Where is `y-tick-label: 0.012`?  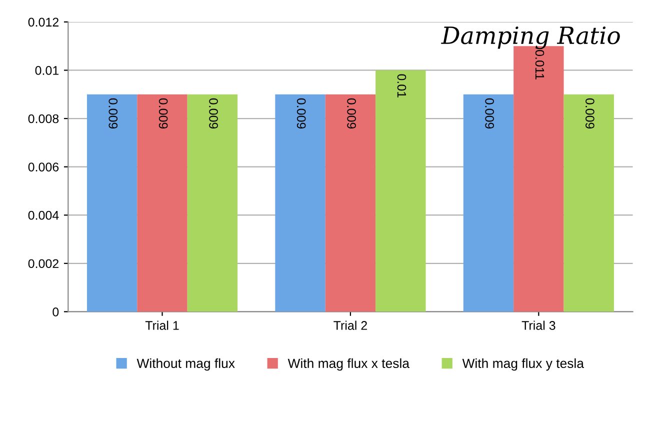 y-tick-label: 0.012 is located at coordinates (43, 22).